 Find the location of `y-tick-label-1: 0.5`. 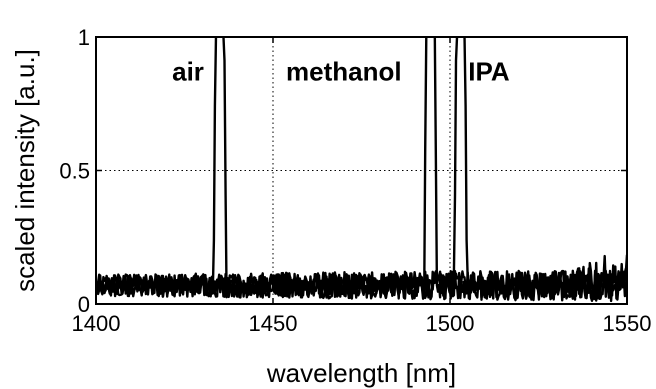

y-tick-label-1: 0.5 is located at coordinates (74, 171).